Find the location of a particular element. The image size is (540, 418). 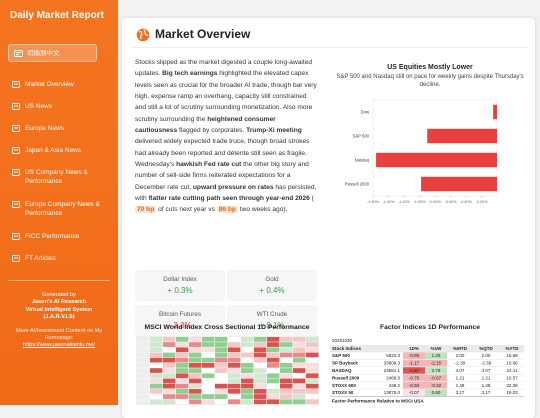

nav-item: Japan & Asia News is located at coordinates (62, 150).